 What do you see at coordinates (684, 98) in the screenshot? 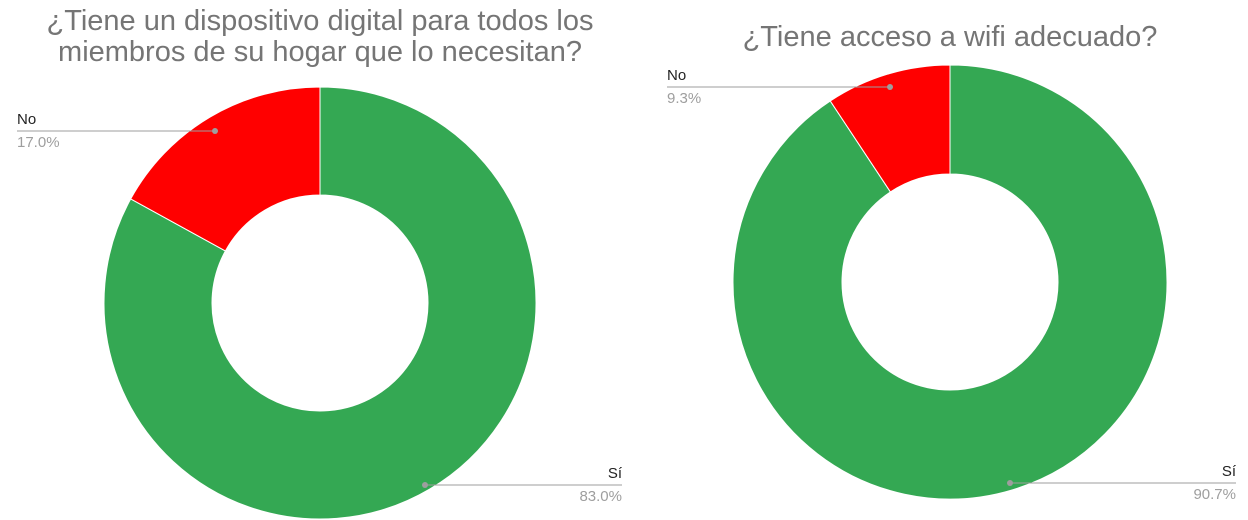
I see `slice-value-label: 9.3%` at bounding box center [684, 98].